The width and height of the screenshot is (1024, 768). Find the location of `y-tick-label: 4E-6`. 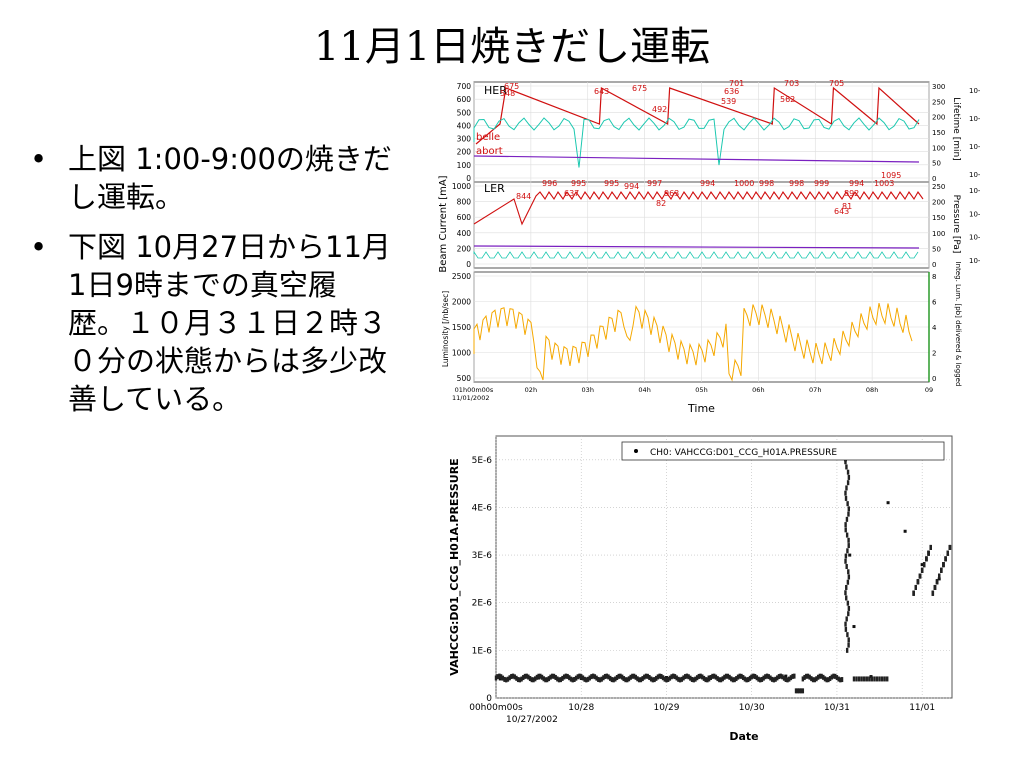

y-tick-label: 4E-6 is located at coordinates (482, 508).